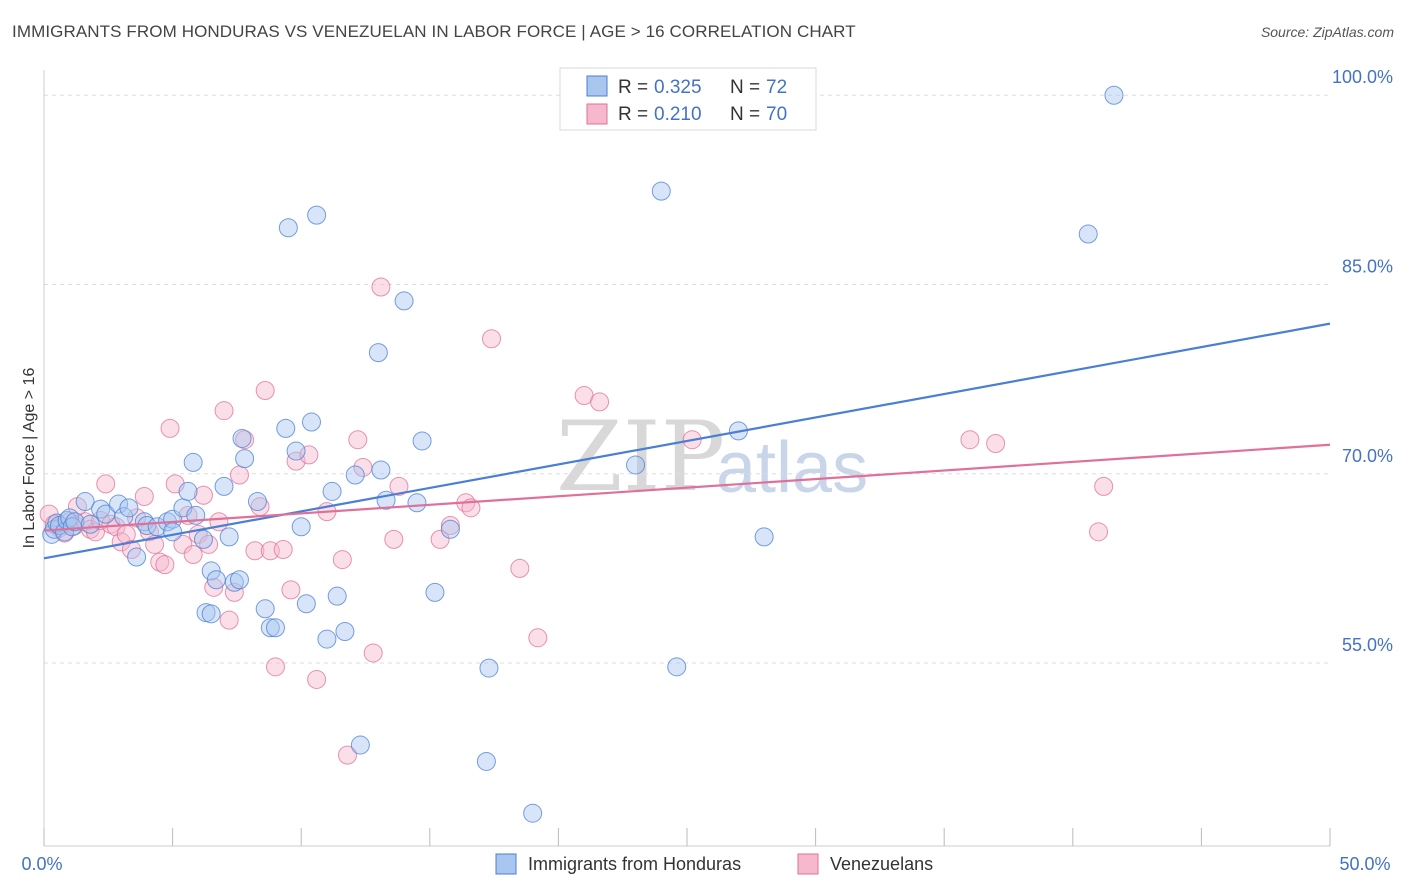  Describe the element at coordinates (1367, 267) in the screenshot. I see `y-tick-label: 85.0%` at that location.